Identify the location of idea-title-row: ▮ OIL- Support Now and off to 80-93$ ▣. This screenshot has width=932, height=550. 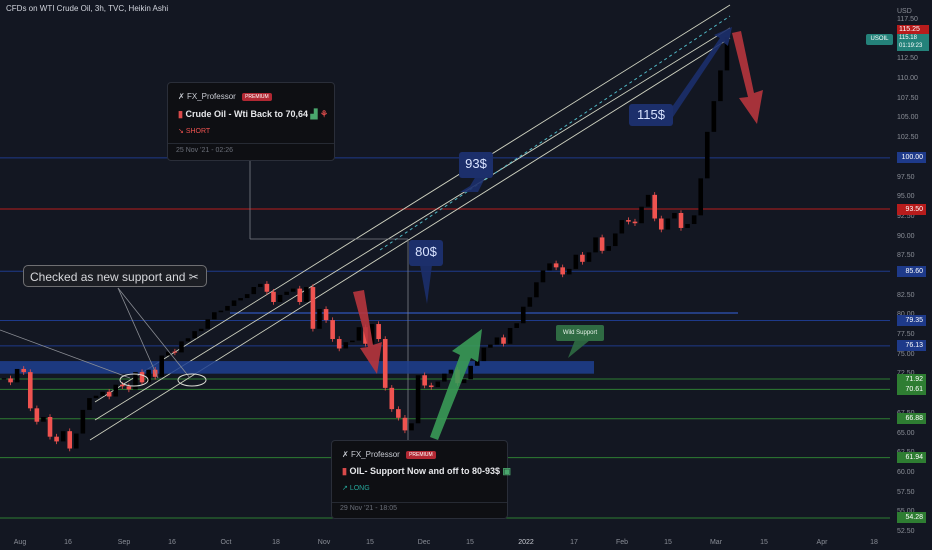
(426, 471).